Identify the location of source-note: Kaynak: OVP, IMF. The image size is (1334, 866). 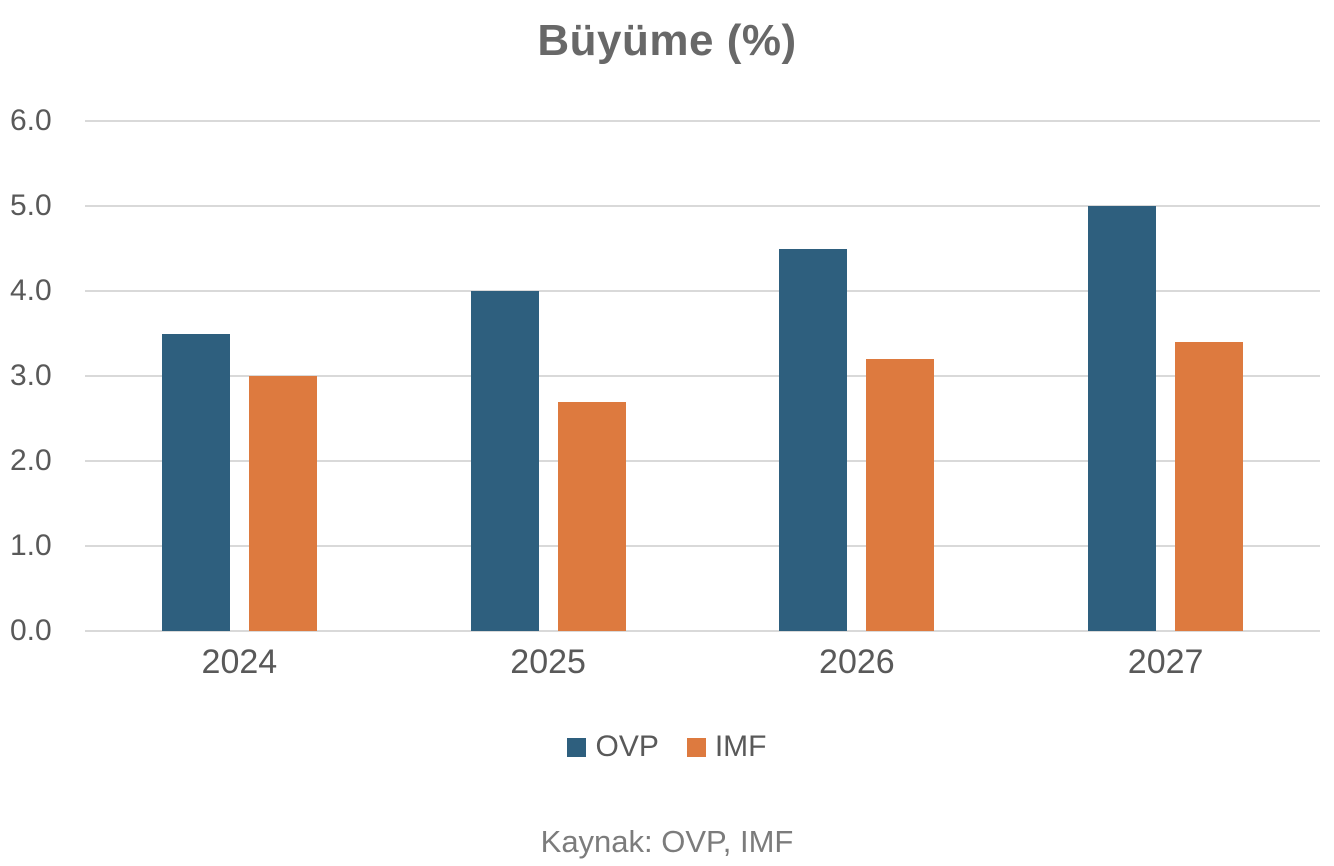
(667, 841).